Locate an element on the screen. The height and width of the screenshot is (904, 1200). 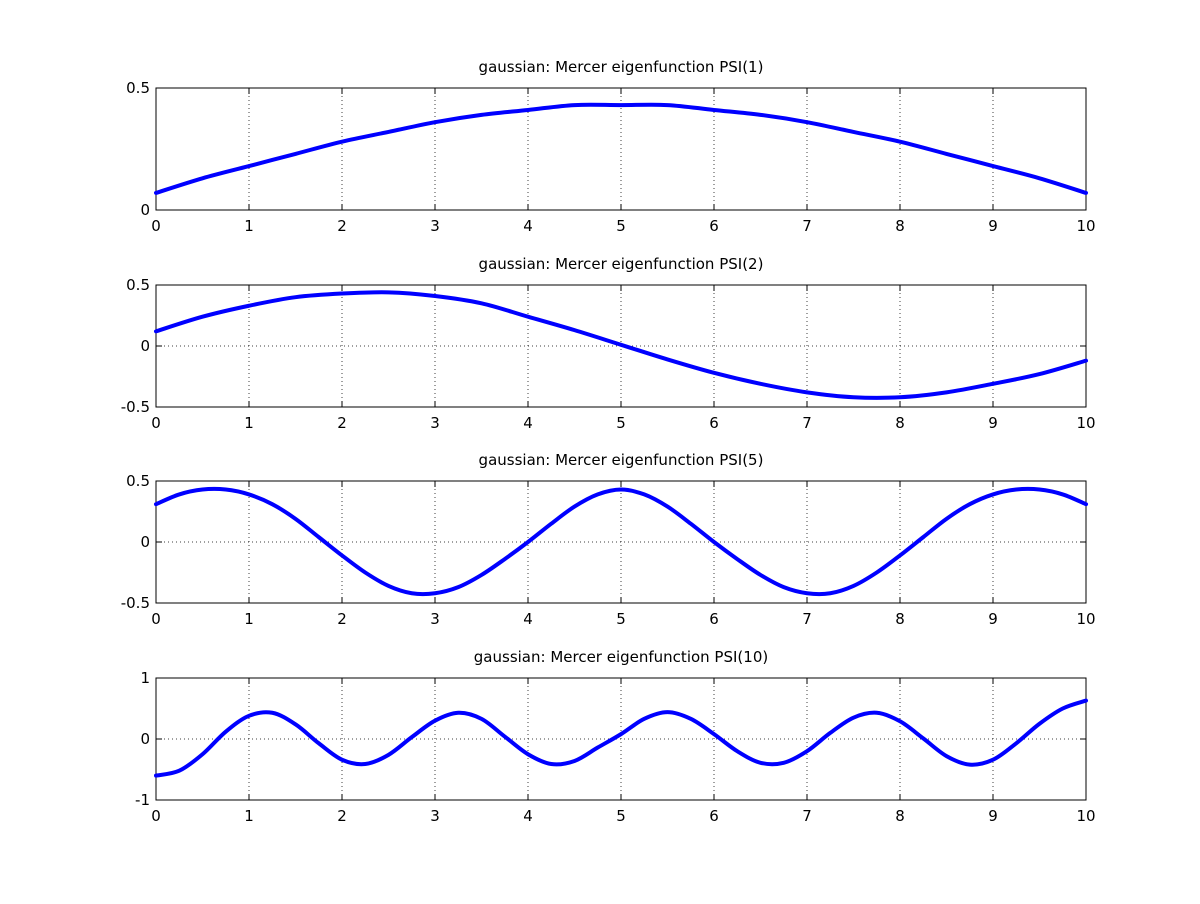
chart-title: gaussian: Mercer eigenfunction PSI(2) is located at coordinates (621, 264).